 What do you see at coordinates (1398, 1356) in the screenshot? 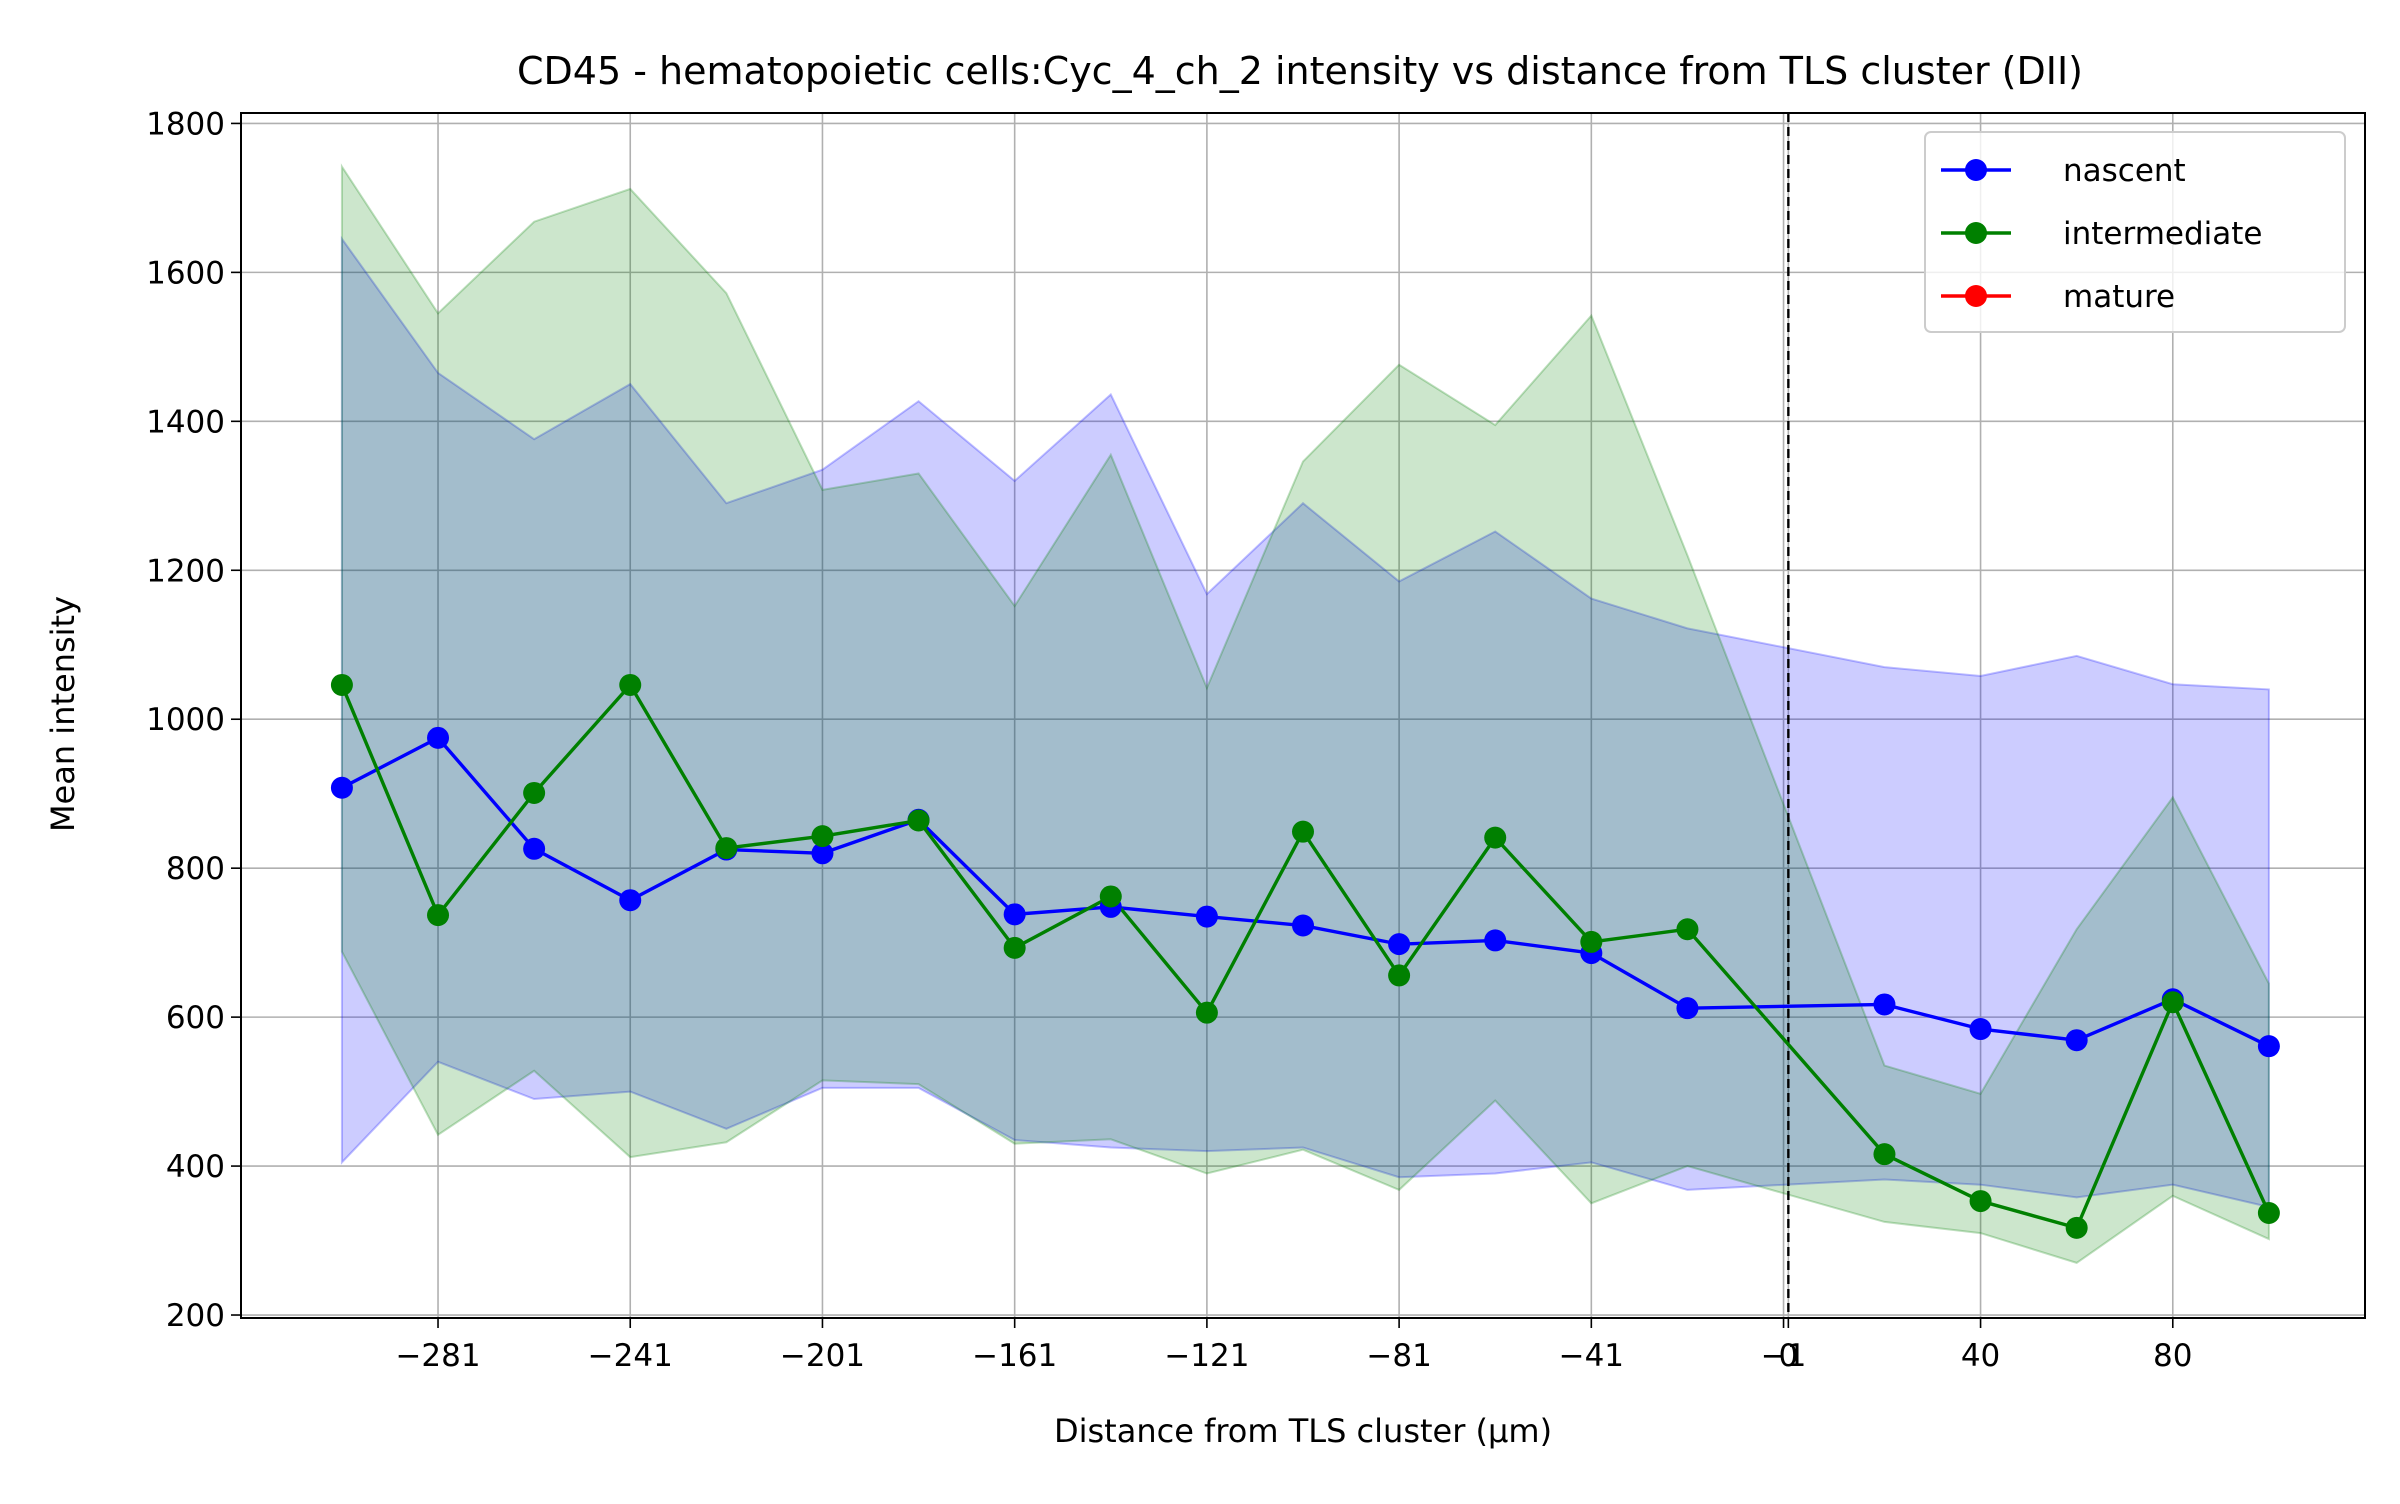
I see `x-tick-label: −81` at bounding box center [1398, 1356].